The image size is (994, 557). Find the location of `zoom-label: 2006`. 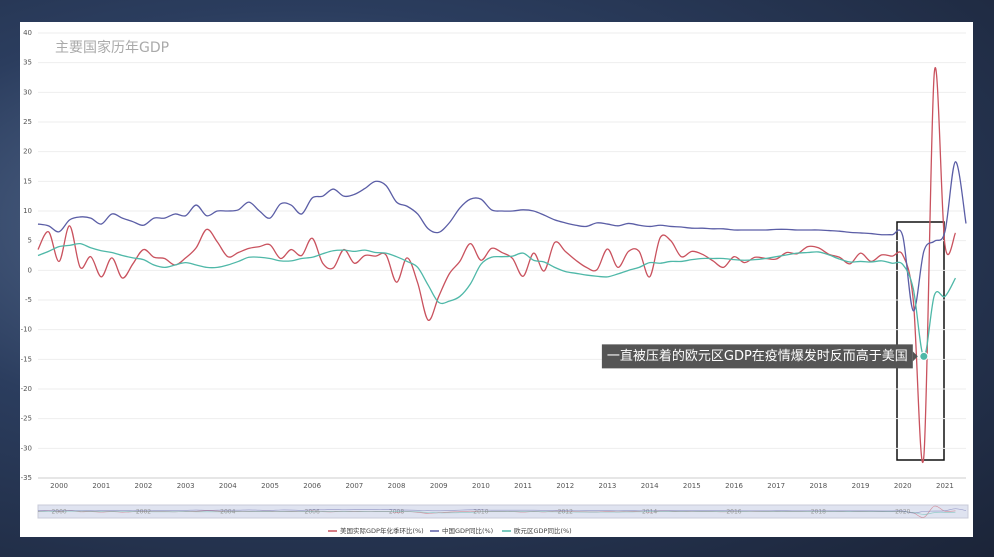

zoom-label: 2006 is located at coordinates (312, 512).